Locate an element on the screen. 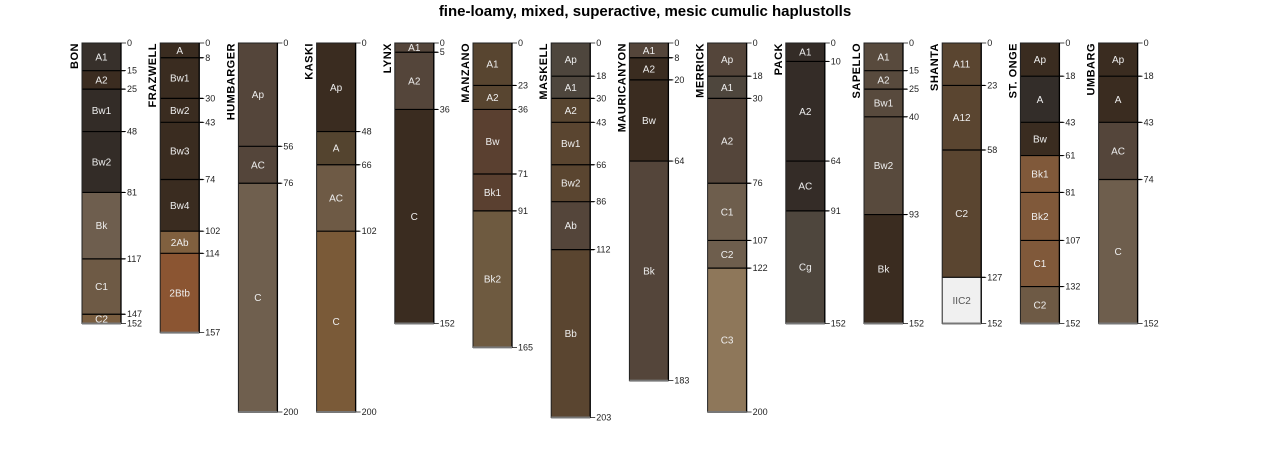 Image resolution: width=1275 pixels, height=450 pixels. profile-name: BON is located at coordinates (75, 56).